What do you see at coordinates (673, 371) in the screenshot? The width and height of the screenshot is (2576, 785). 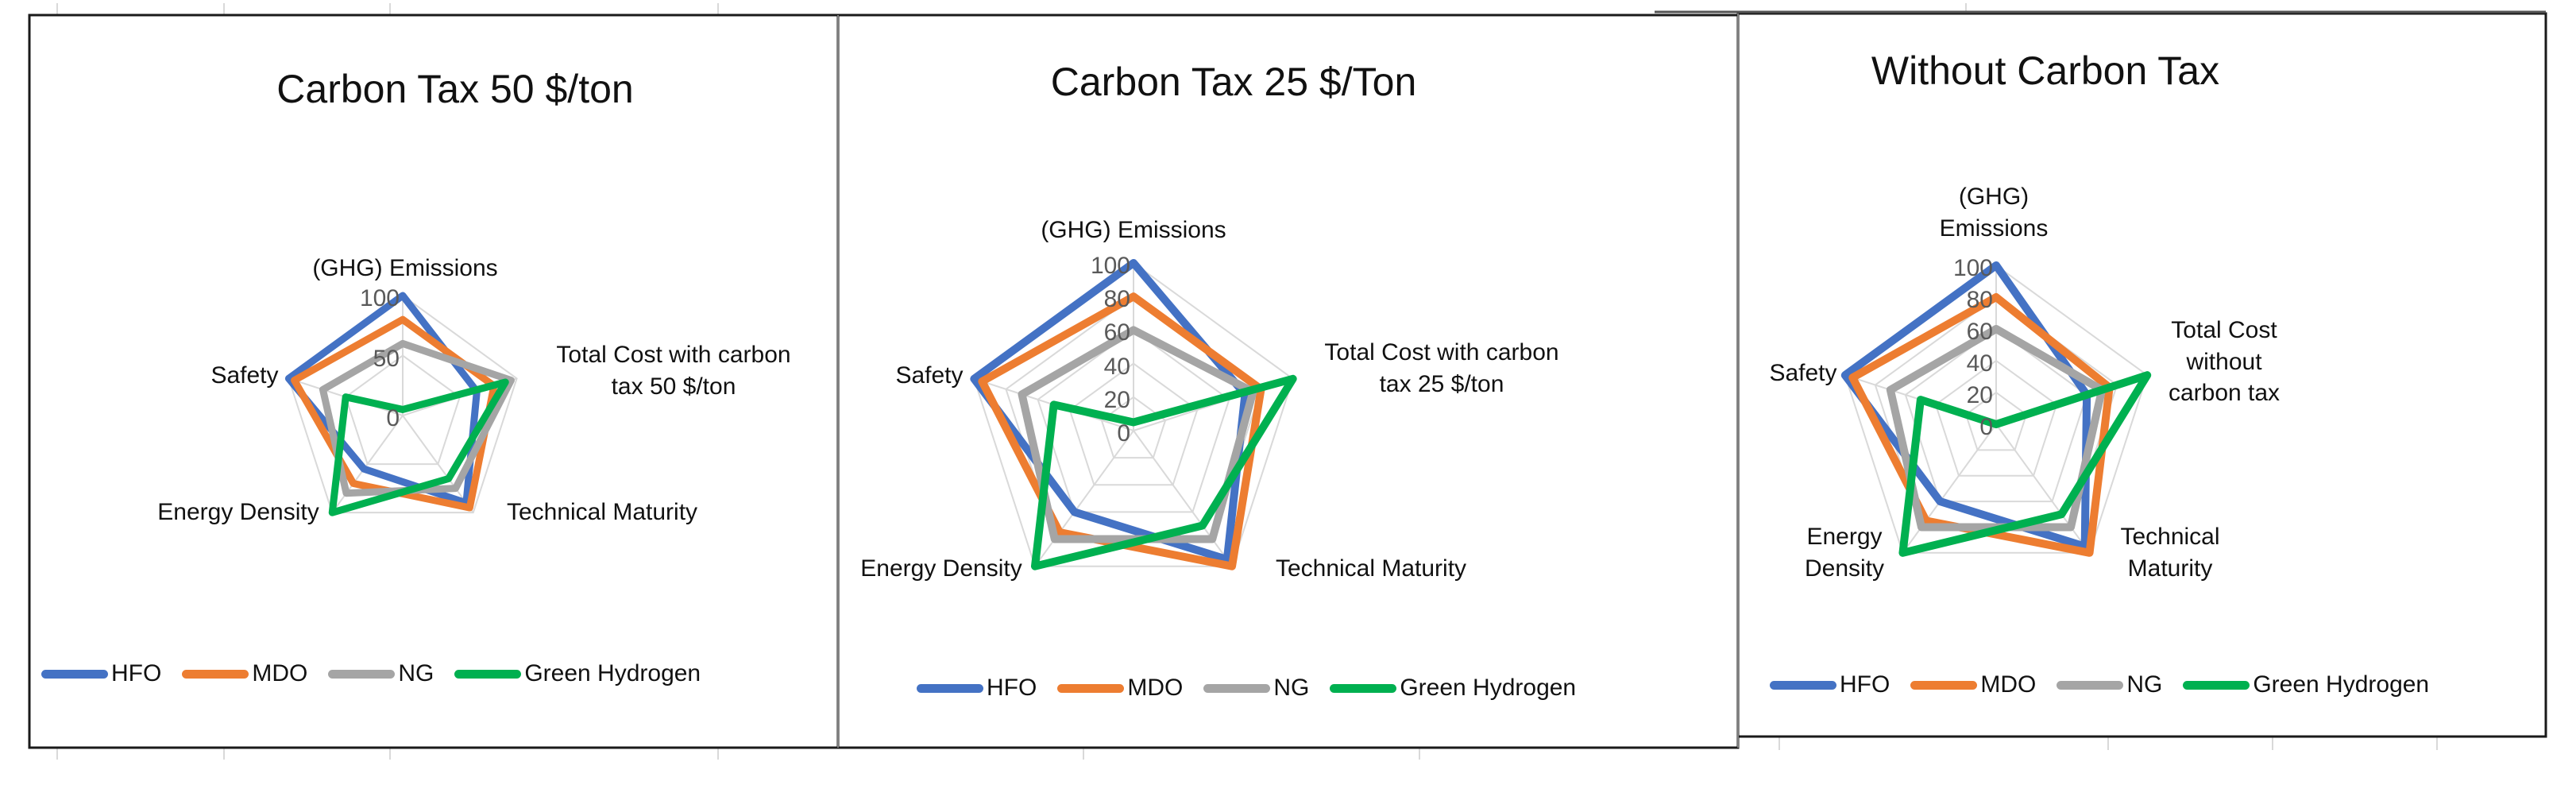 I see `axis-label-total-cost: Total Cost with carbon tax 50 $/ton` at bounding box center [673, 371].